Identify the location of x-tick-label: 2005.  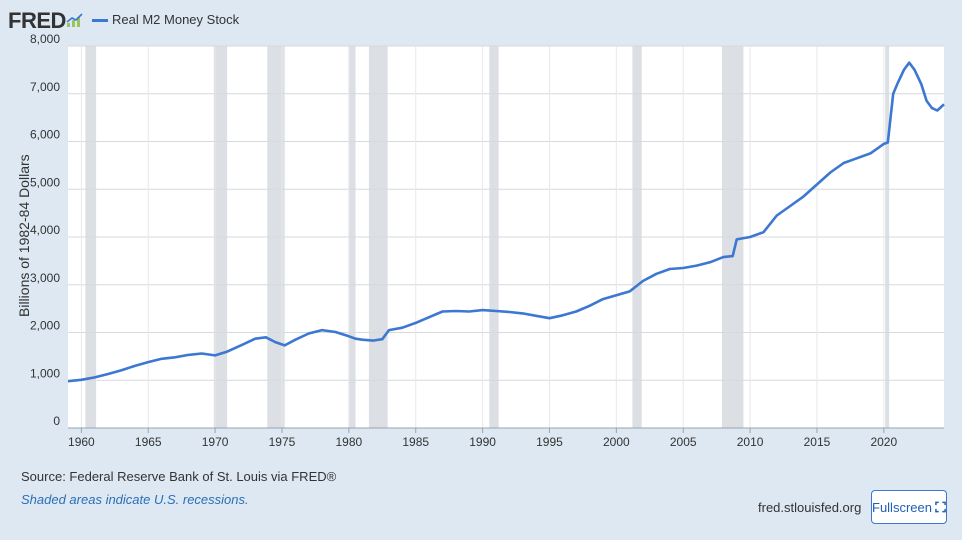
(683, 442).